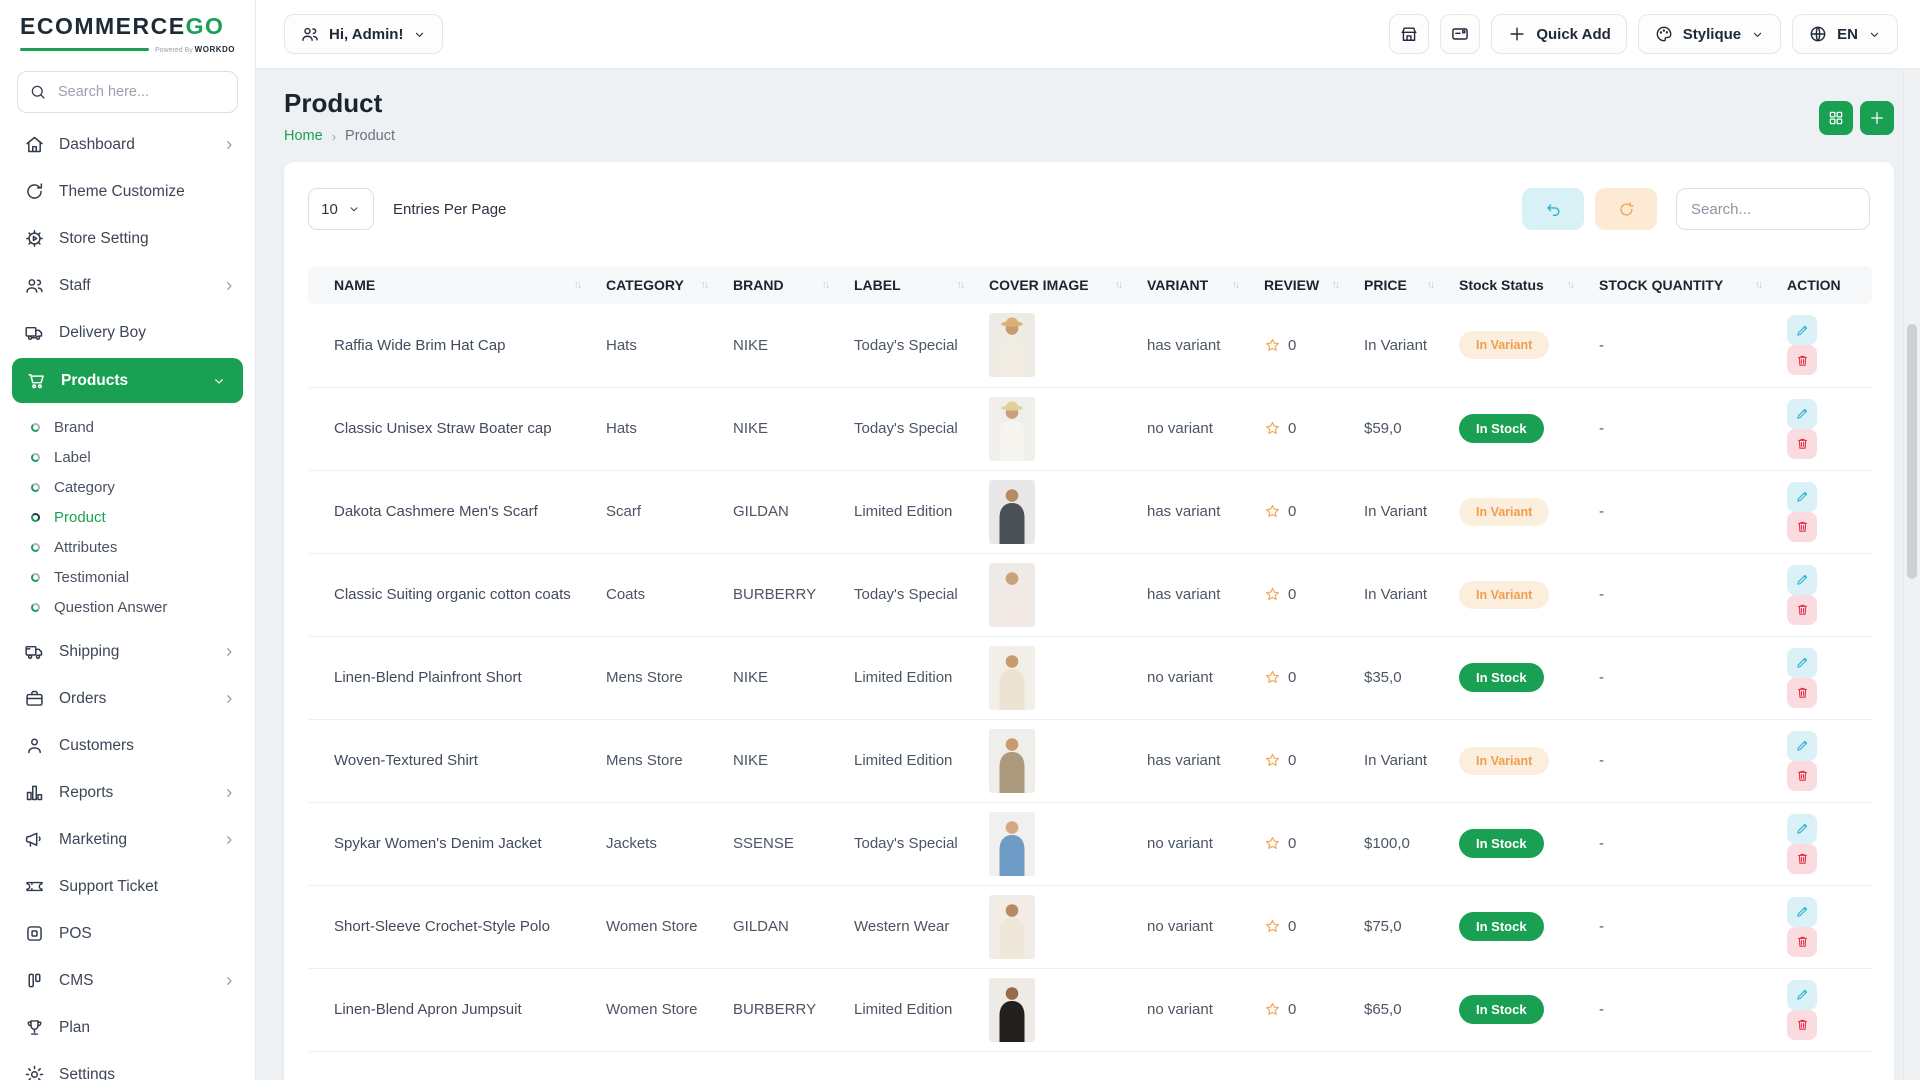  Describe the element at coordinates (1773, 209) in the screenshot. I see `table-search-input` at that location.